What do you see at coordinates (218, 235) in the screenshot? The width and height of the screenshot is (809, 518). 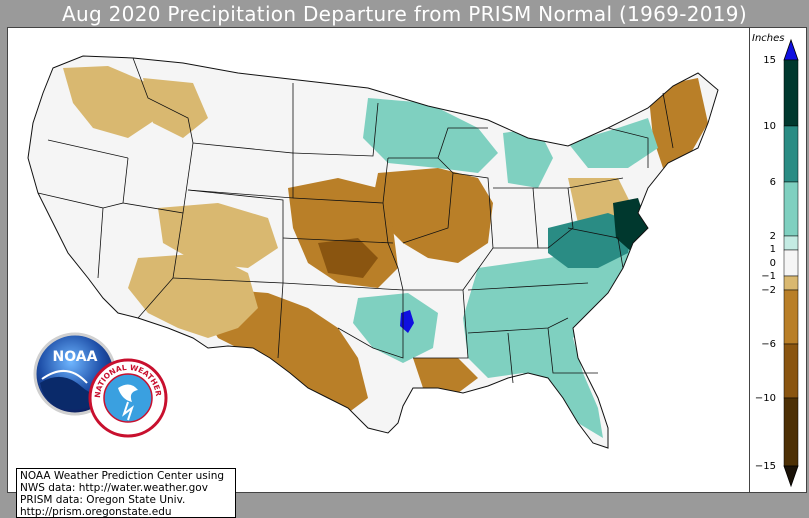 I see `dry-region-colorado` at bounding box center [218, 235].